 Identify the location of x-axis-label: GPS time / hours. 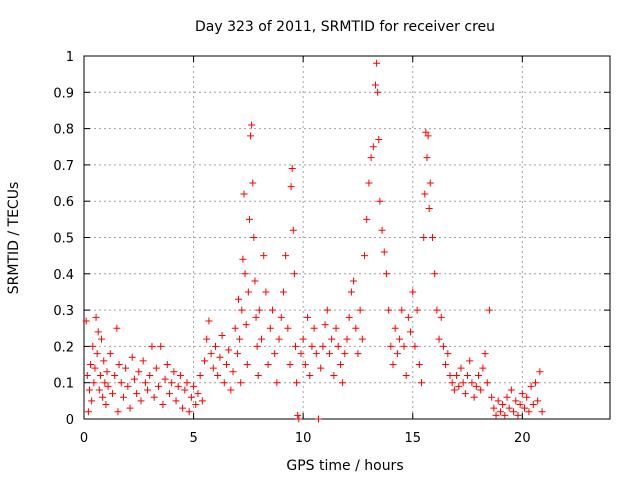
(344, 466).